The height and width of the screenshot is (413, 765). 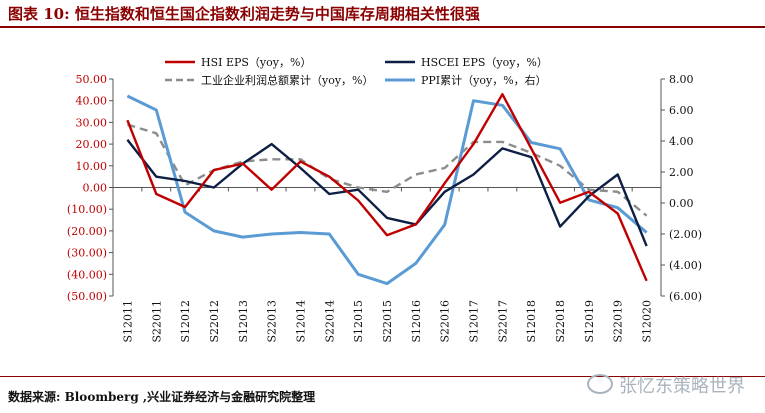 I want to click on page-title: 图表 10: 恒生指数和恒生国企指数利润走势与中国库存周期相关性很强, so click(x=244, y=14).